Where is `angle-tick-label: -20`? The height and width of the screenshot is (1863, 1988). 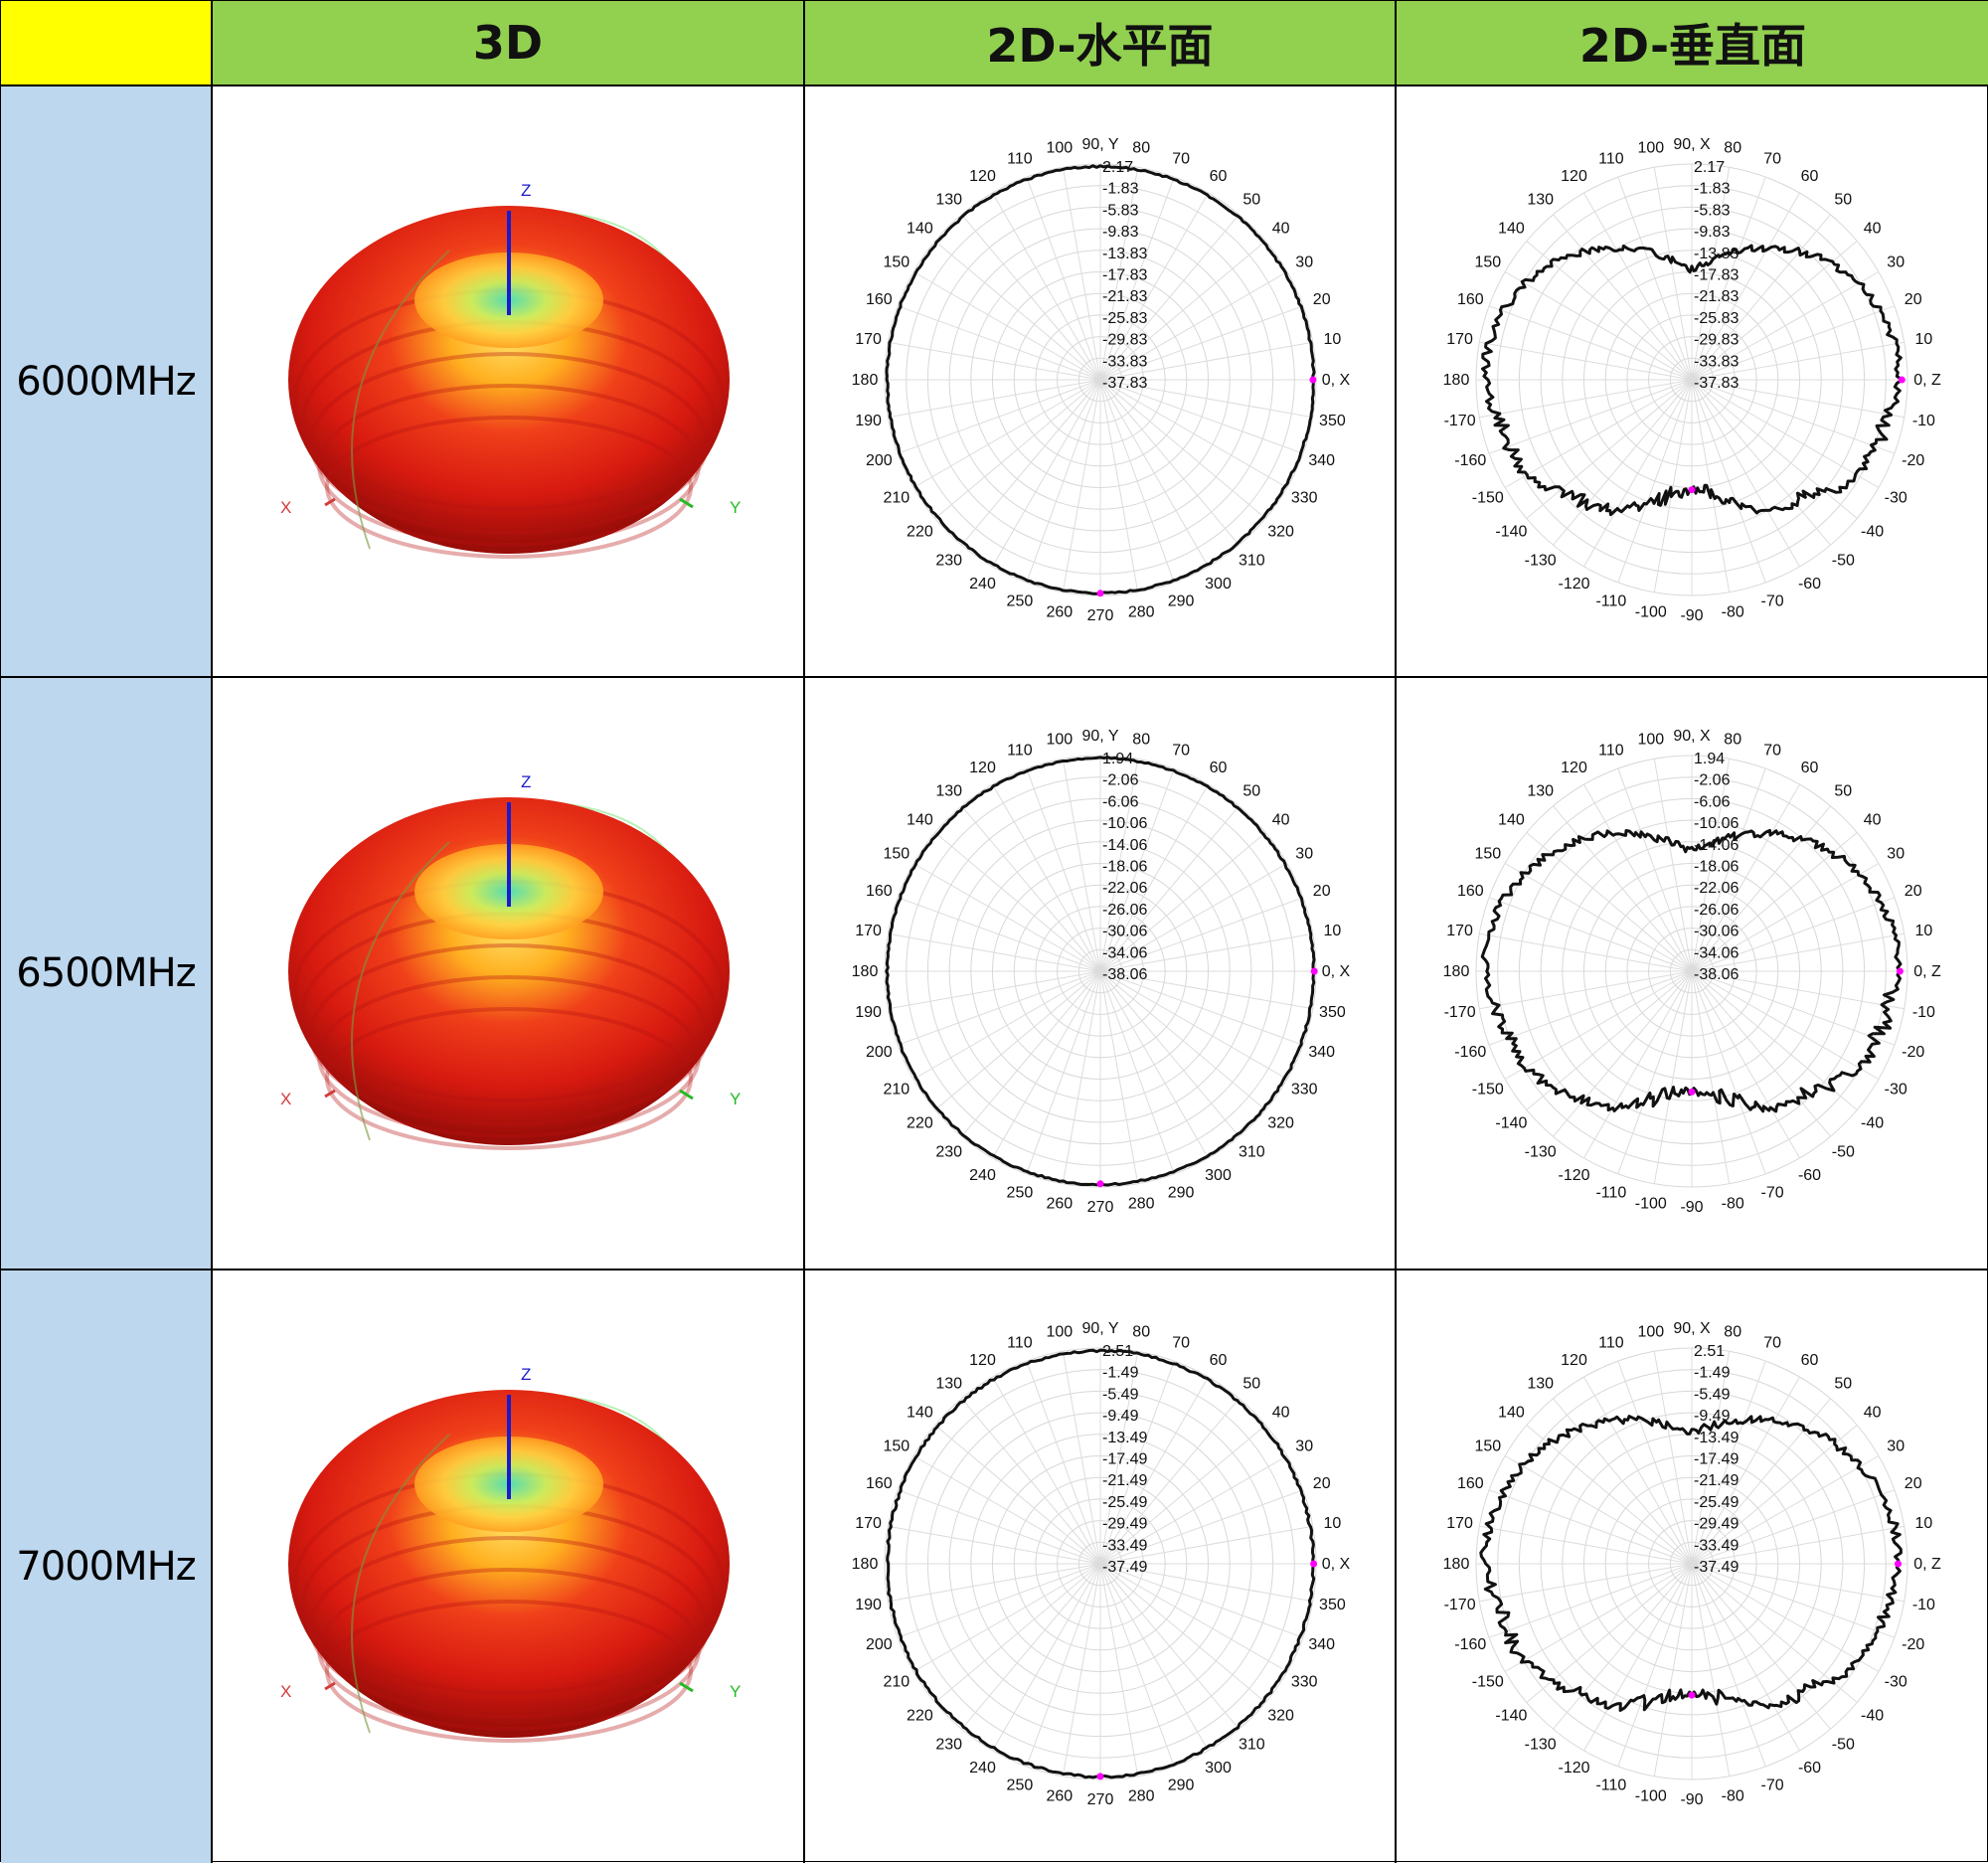
angle-tick-label: -20 is located at coordinates (1913, 1052).